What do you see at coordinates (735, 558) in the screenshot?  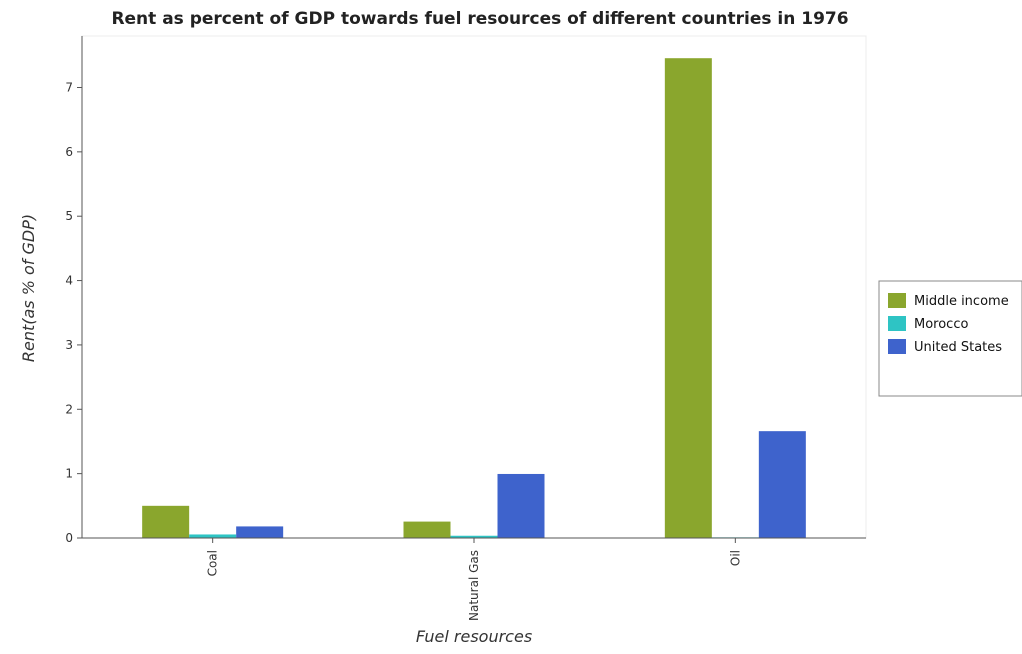 I see `x-tick-label: Oil` at bounding box center [735, 558].